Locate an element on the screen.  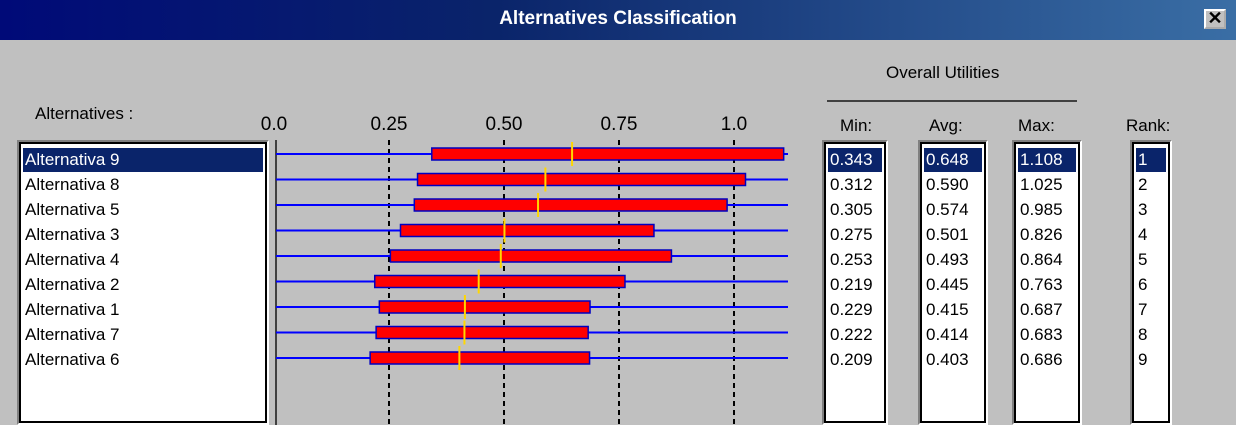
avg-value-item: 0.414 is located at coordinates (947, 334).